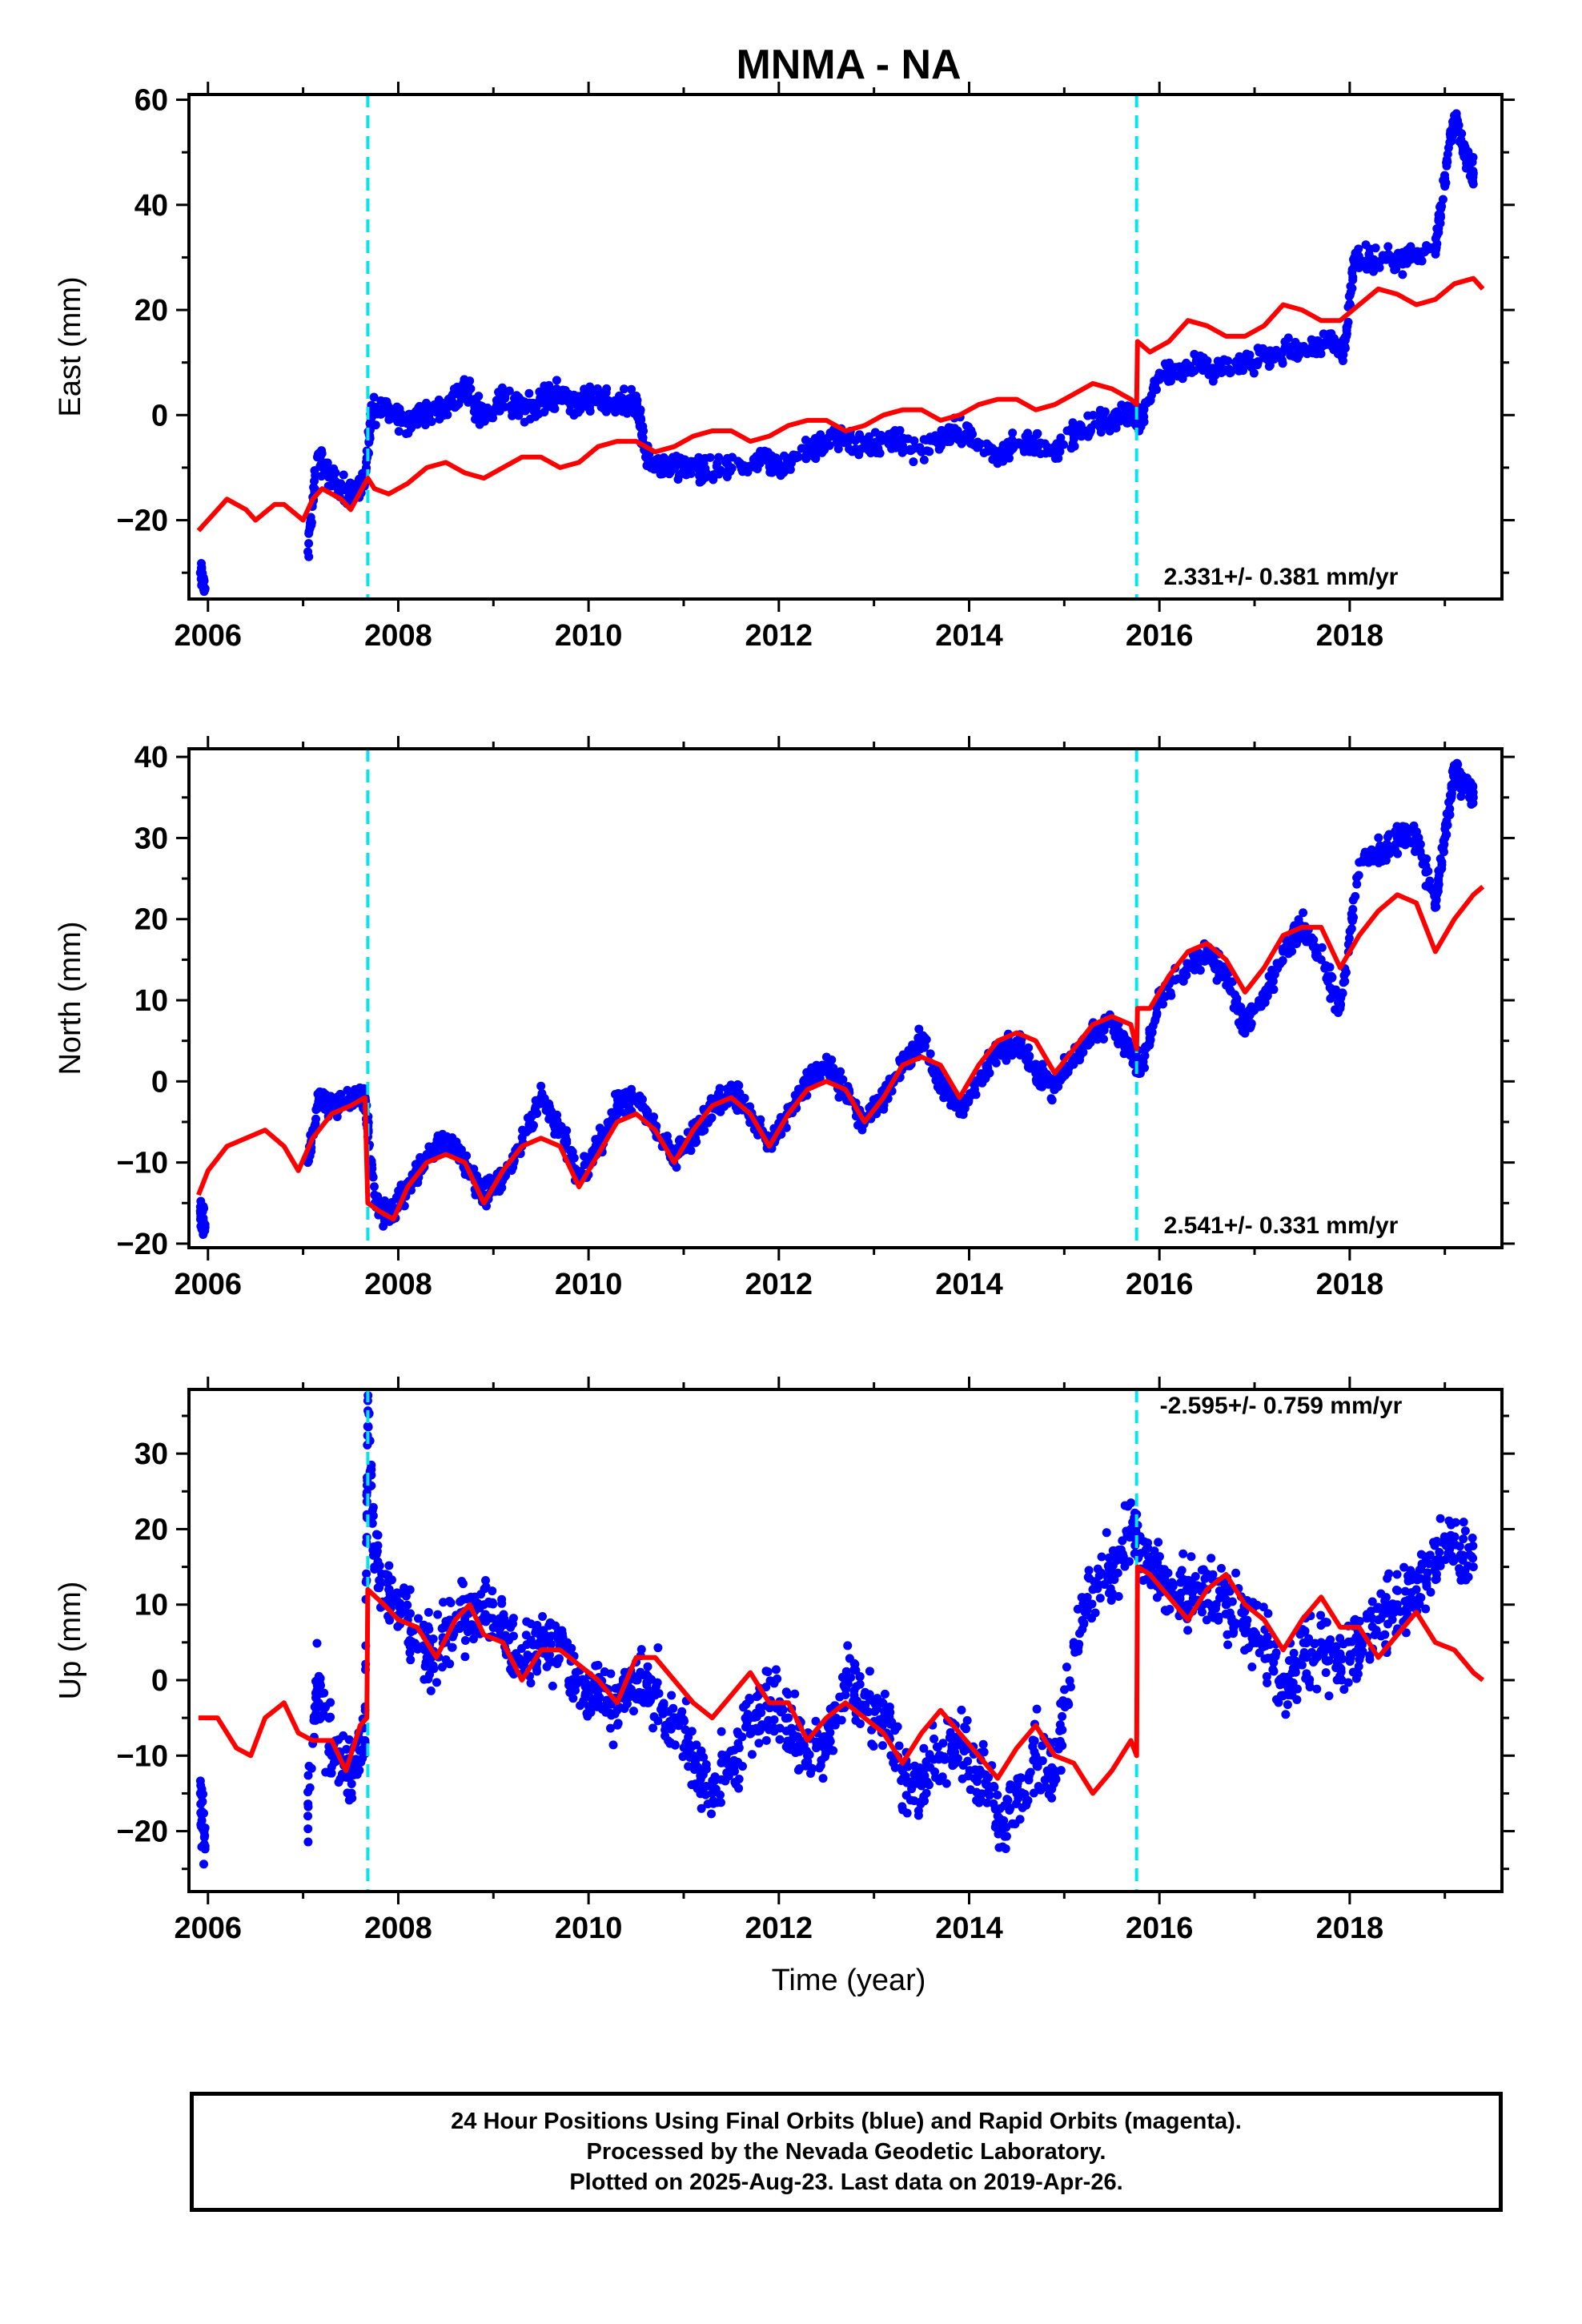  What do you see at coordinates (151, 1001) in the screenshot?
I see `y-tick-label: 10` at bounding box center [151, 1001].